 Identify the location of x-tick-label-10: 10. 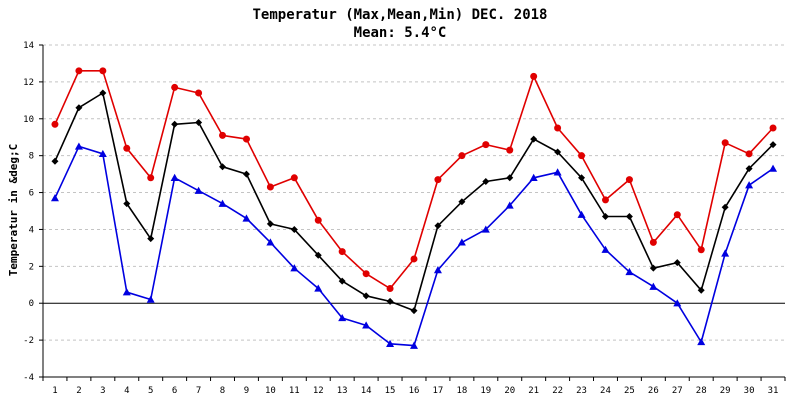
(270, 391).